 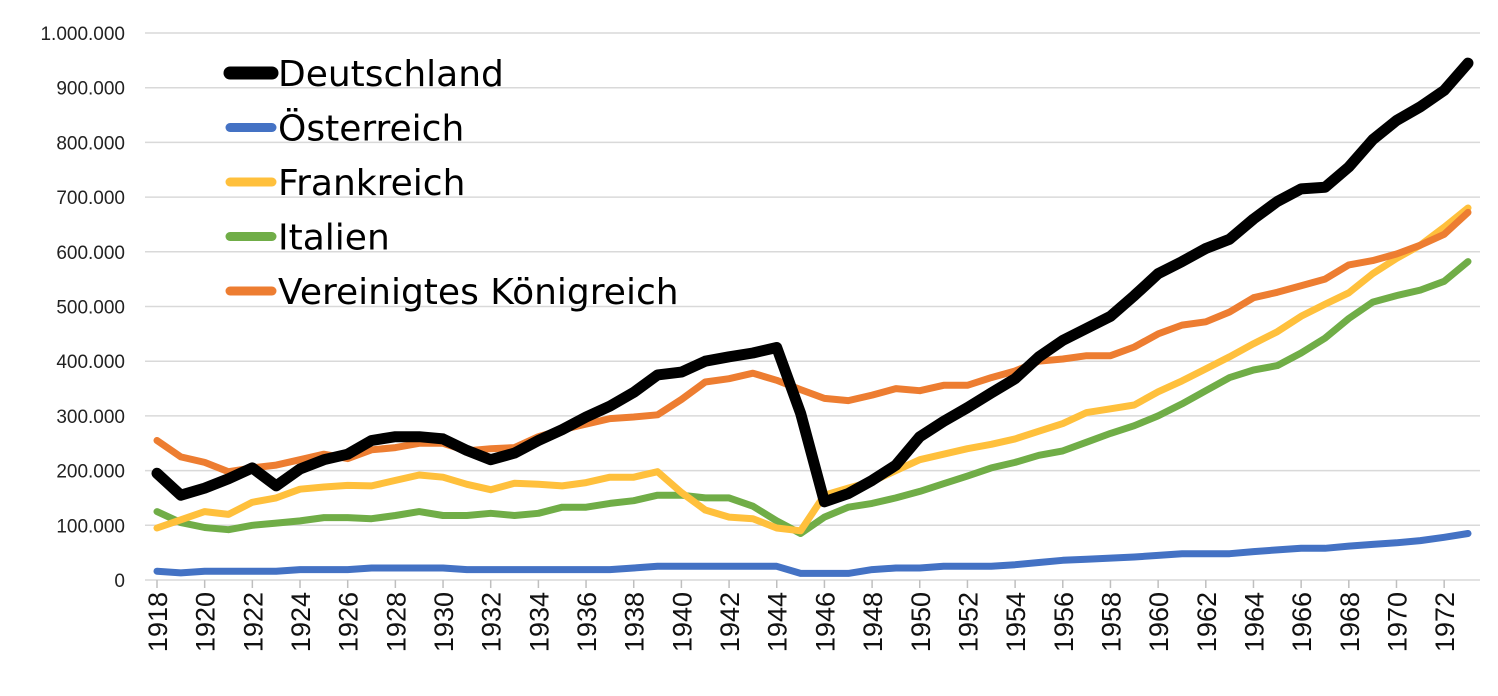 What do you see at coordinates (90, 89) in the screenshot?
I see `y-tick-label: 900.000` at bounding box center [90, 89].